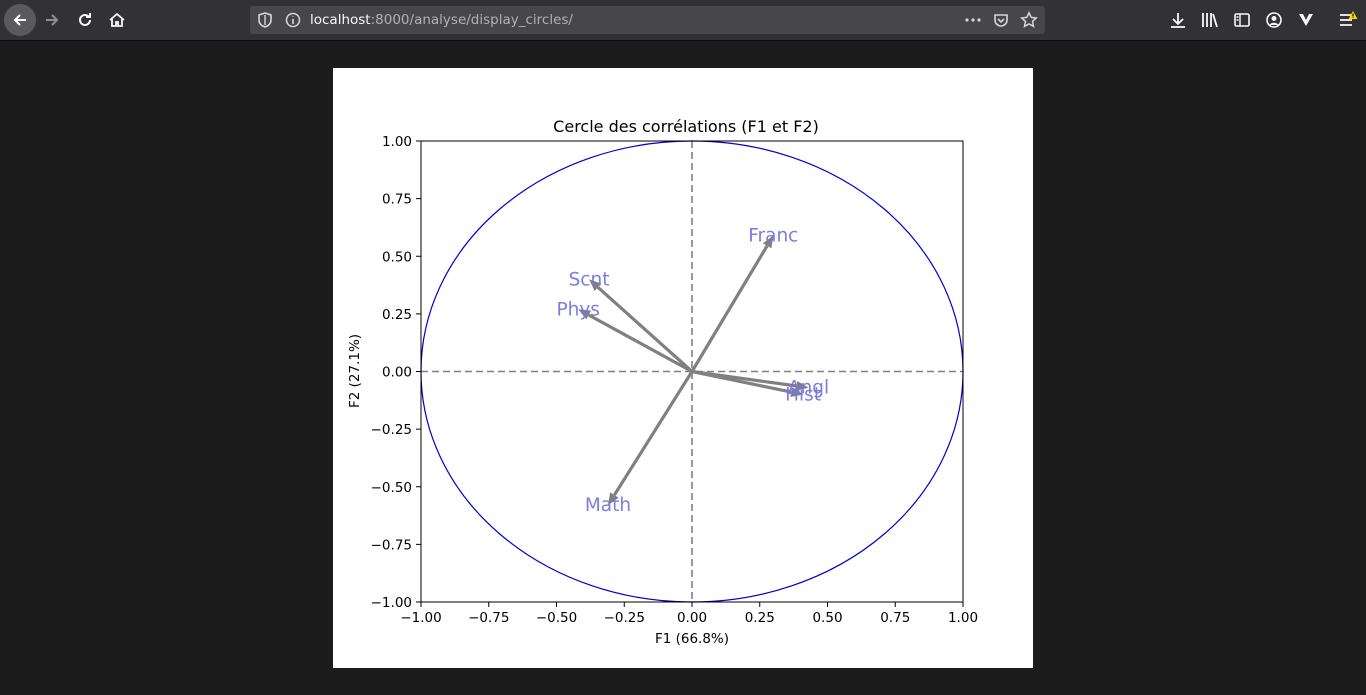 The width and height of the screenshot is (1366, 695). I want to click on menu-button, so click(1348, 20).